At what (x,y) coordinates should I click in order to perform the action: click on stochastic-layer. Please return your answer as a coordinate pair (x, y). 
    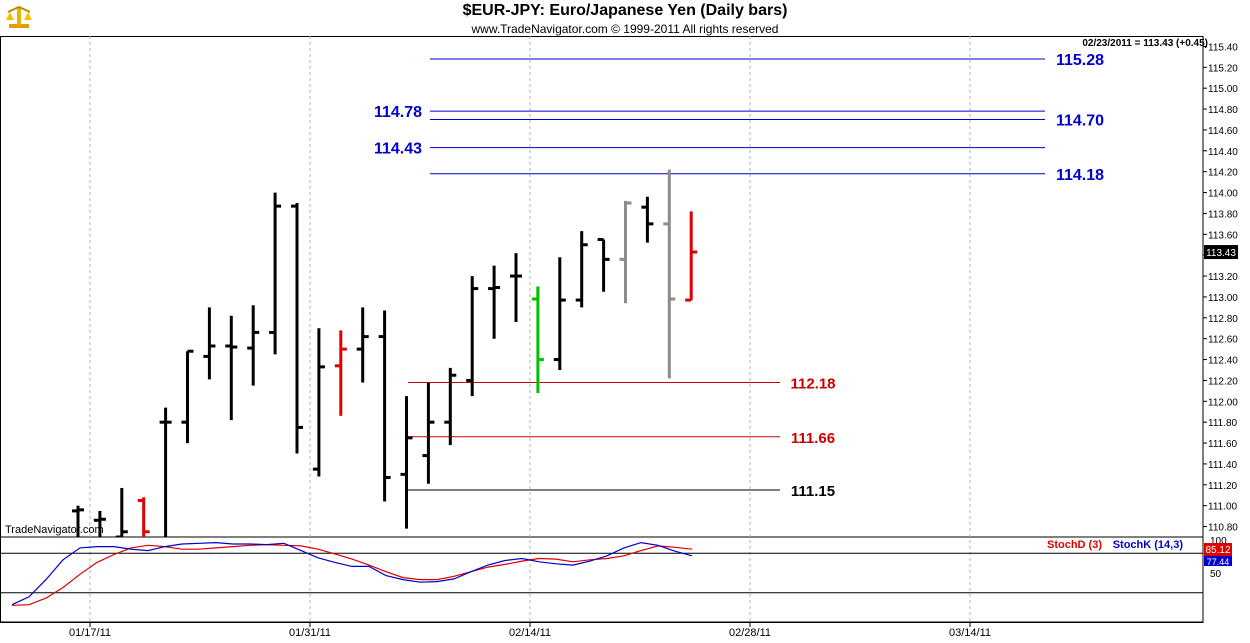
    Looking at the image, I should click on (601, 573).